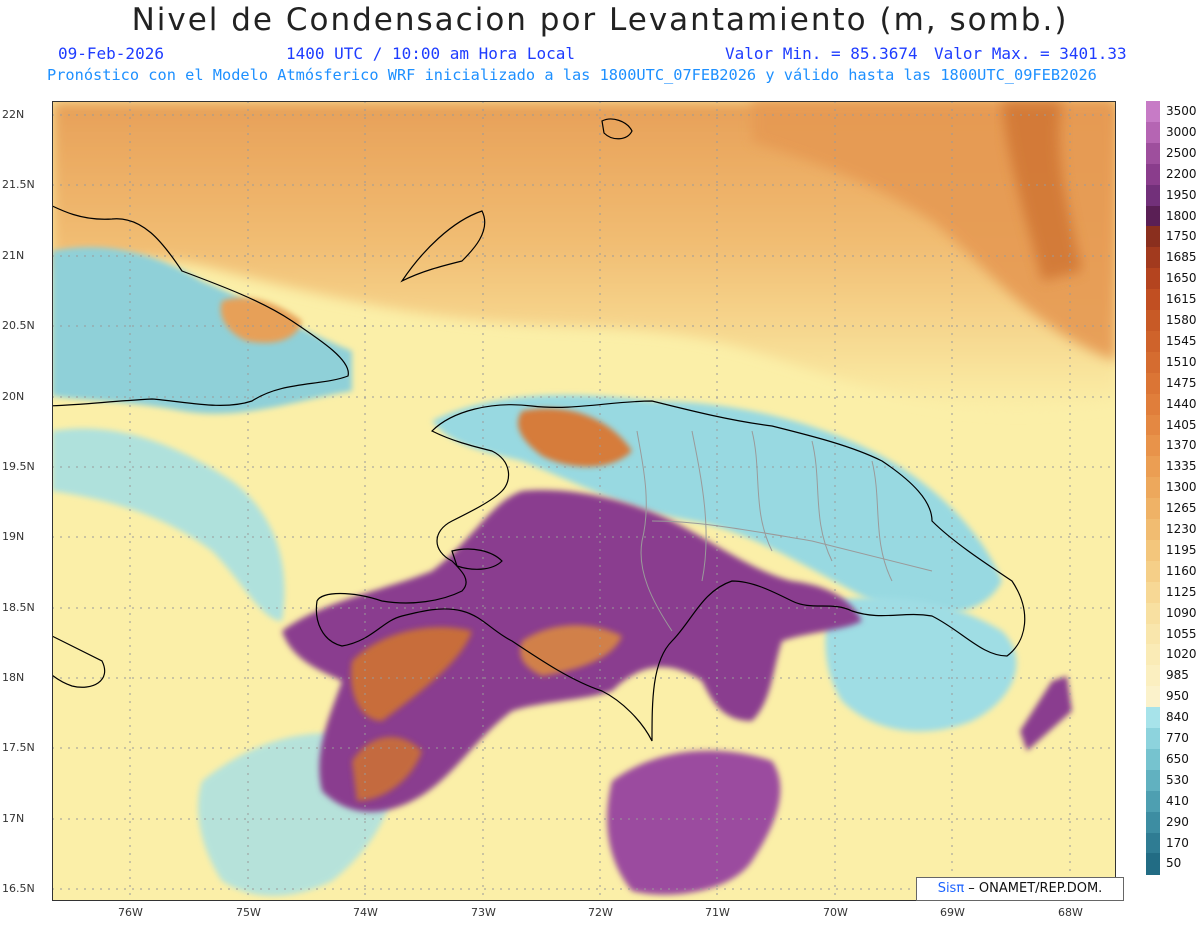 The height and width of the screenshot is (927, 1200). Describe the element at coordinates (1181, 215) in the screenshot. I see `colorbar-label: 1800` at that location.